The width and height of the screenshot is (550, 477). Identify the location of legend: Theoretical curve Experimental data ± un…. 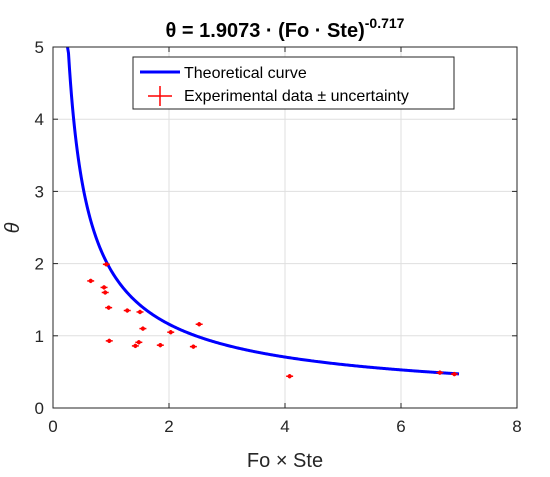
(293, 83).